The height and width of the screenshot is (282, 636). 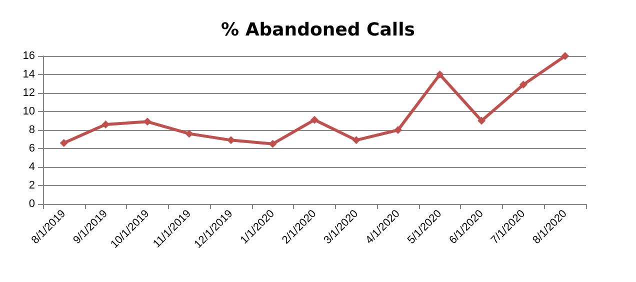 I want to click on y-tick-label: 2, so click(x=31, y=186).